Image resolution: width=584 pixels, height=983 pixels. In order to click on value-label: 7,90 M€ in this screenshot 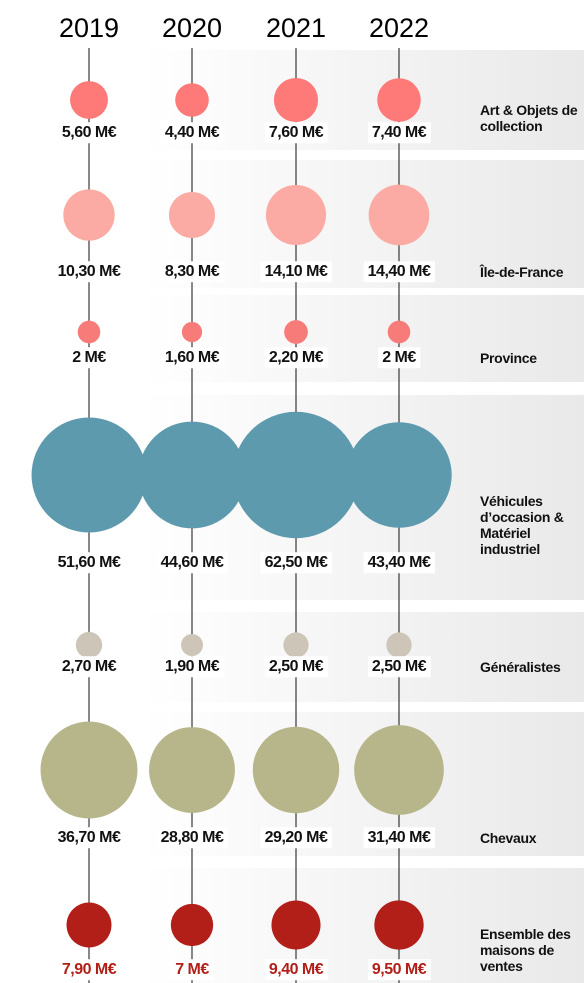, I will do `click(89, 969)`.